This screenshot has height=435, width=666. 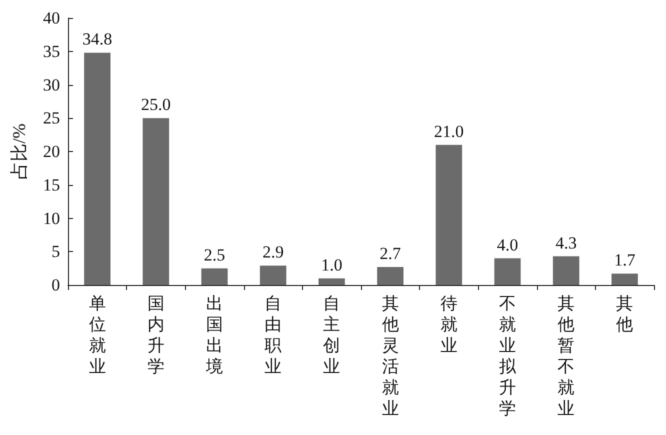 I want to click on x-tick-label: 自主创业, so click(x=331, y=335).